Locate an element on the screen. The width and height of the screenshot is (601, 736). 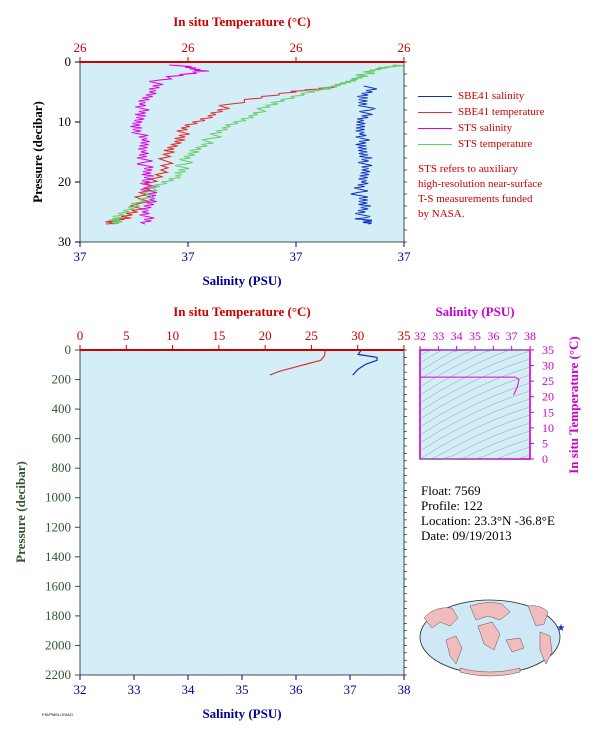
legend-label-sbe41-temperature: SBE41 temperature is located at coordinates (501, 112).